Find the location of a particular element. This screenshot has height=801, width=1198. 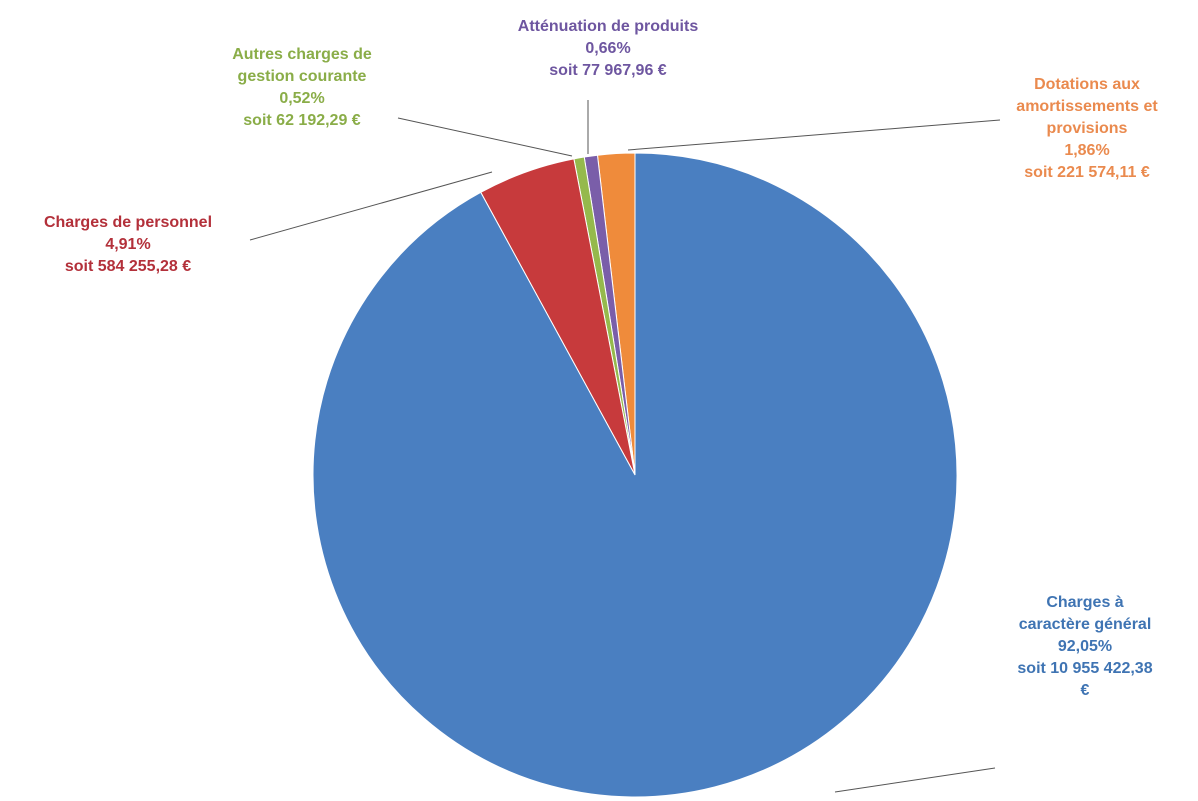

category-label: Atténuation de produits is located at coordinates (608, 26).